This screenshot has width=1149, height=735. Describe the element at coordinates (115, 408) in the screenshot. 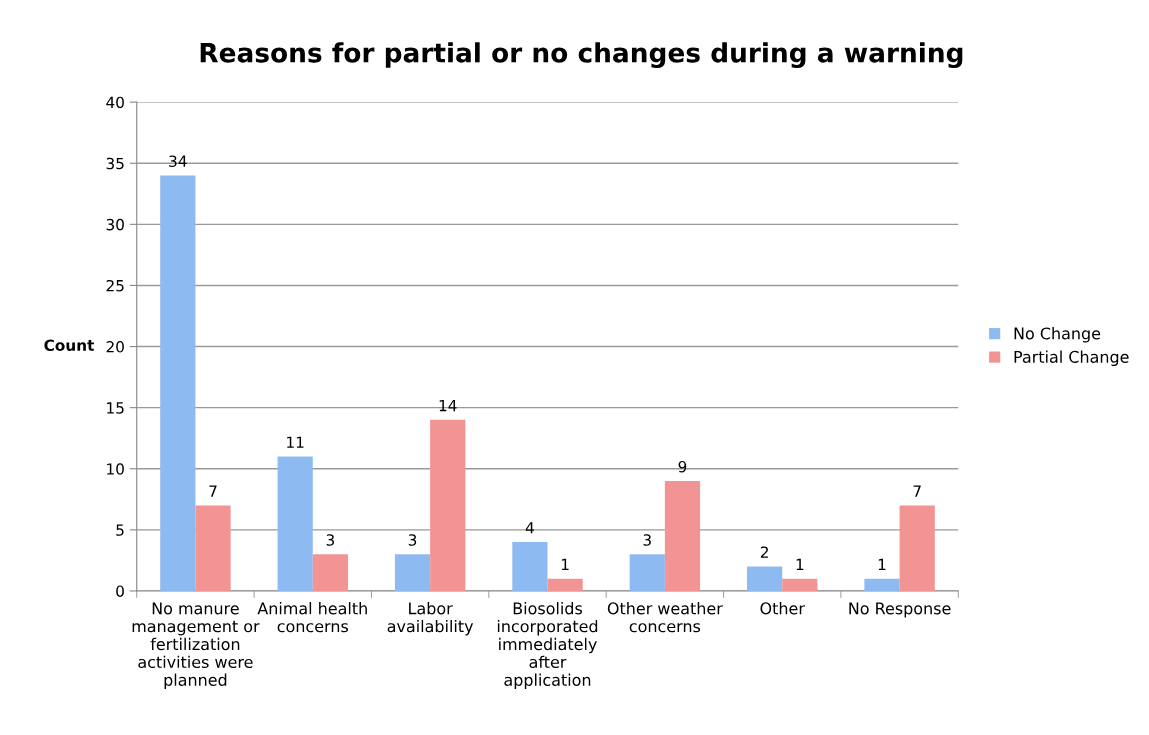

I see `y-tick-label: 15` at that location.